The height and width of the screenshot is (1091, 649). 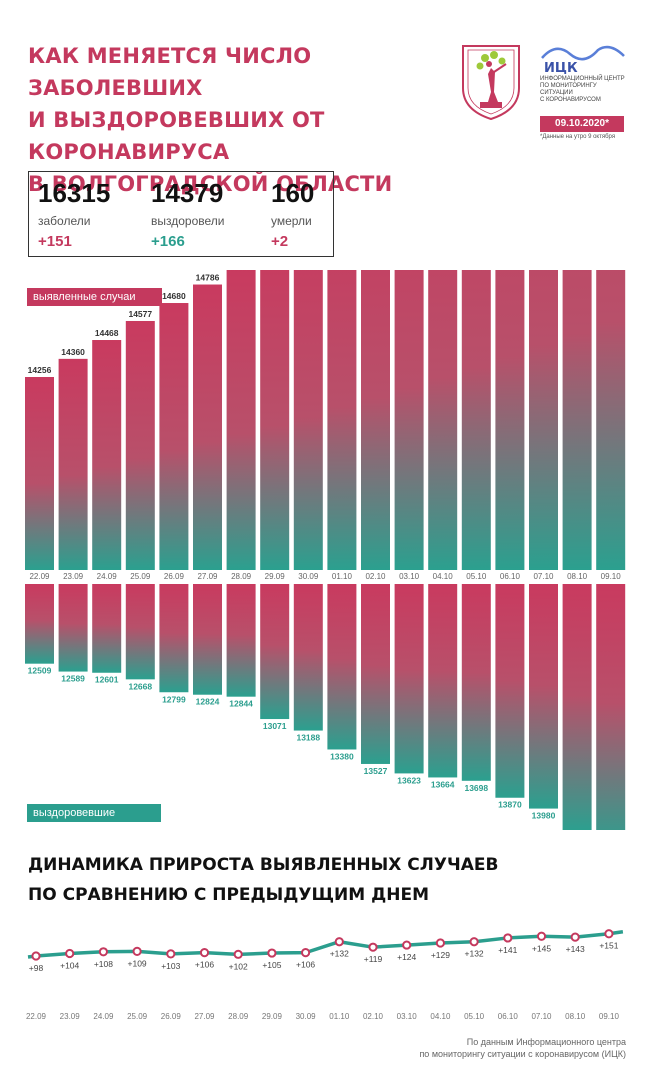 I want to click on growth-data-label: +119, so click(x=373, y=959).